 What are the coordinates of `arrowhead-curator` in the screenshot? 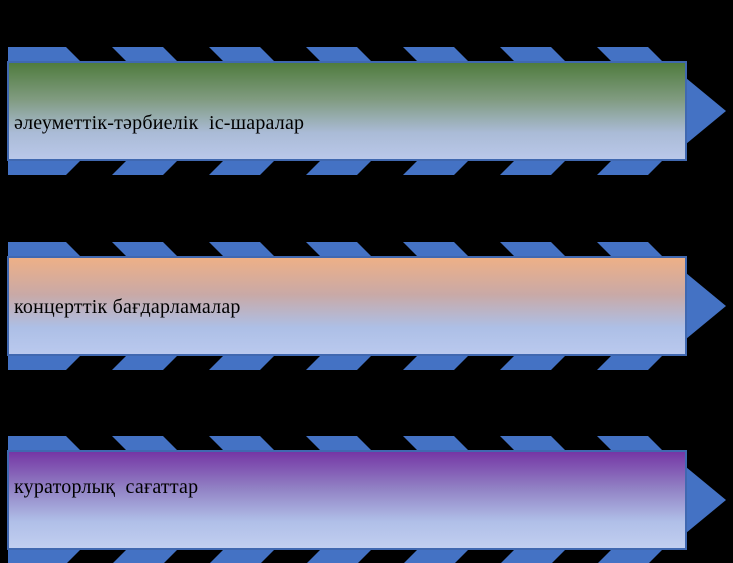 It's located at (706, 500).